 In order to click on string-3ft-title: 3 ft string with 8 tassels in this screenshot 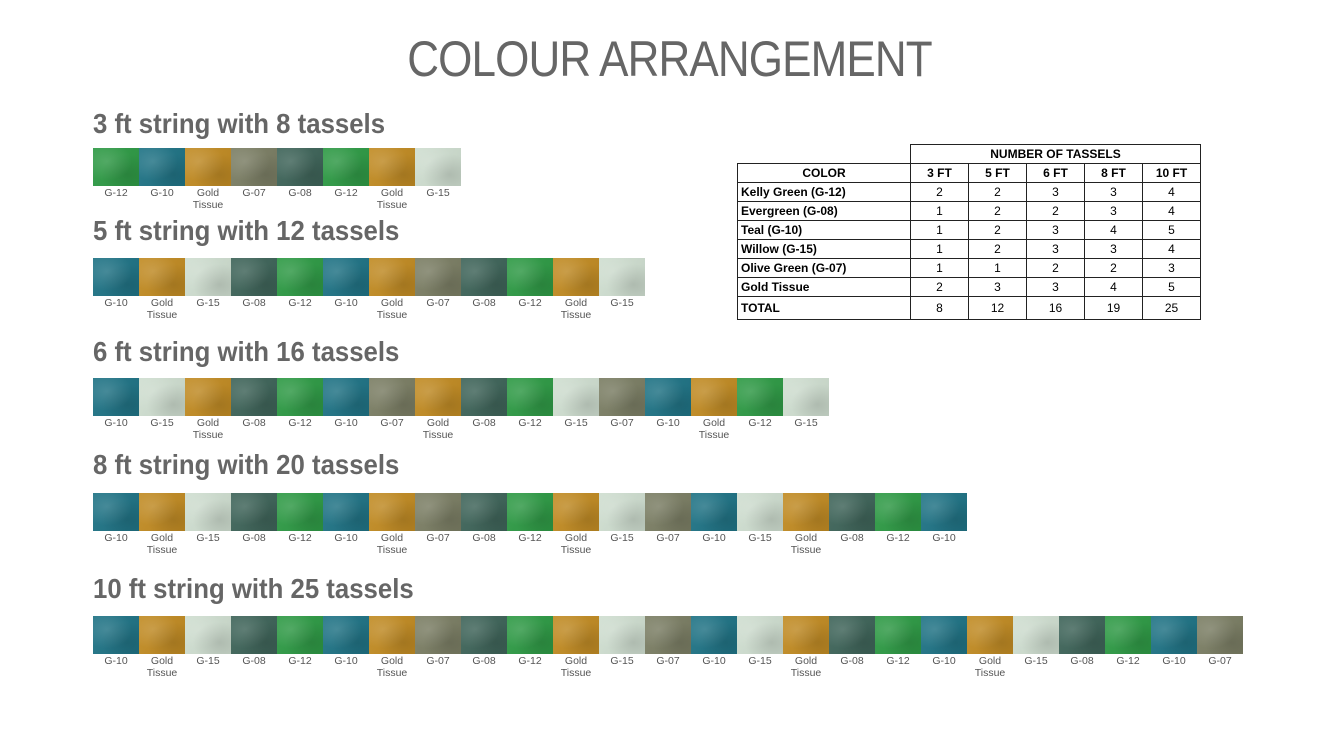, I will do `click(239, 123)`.